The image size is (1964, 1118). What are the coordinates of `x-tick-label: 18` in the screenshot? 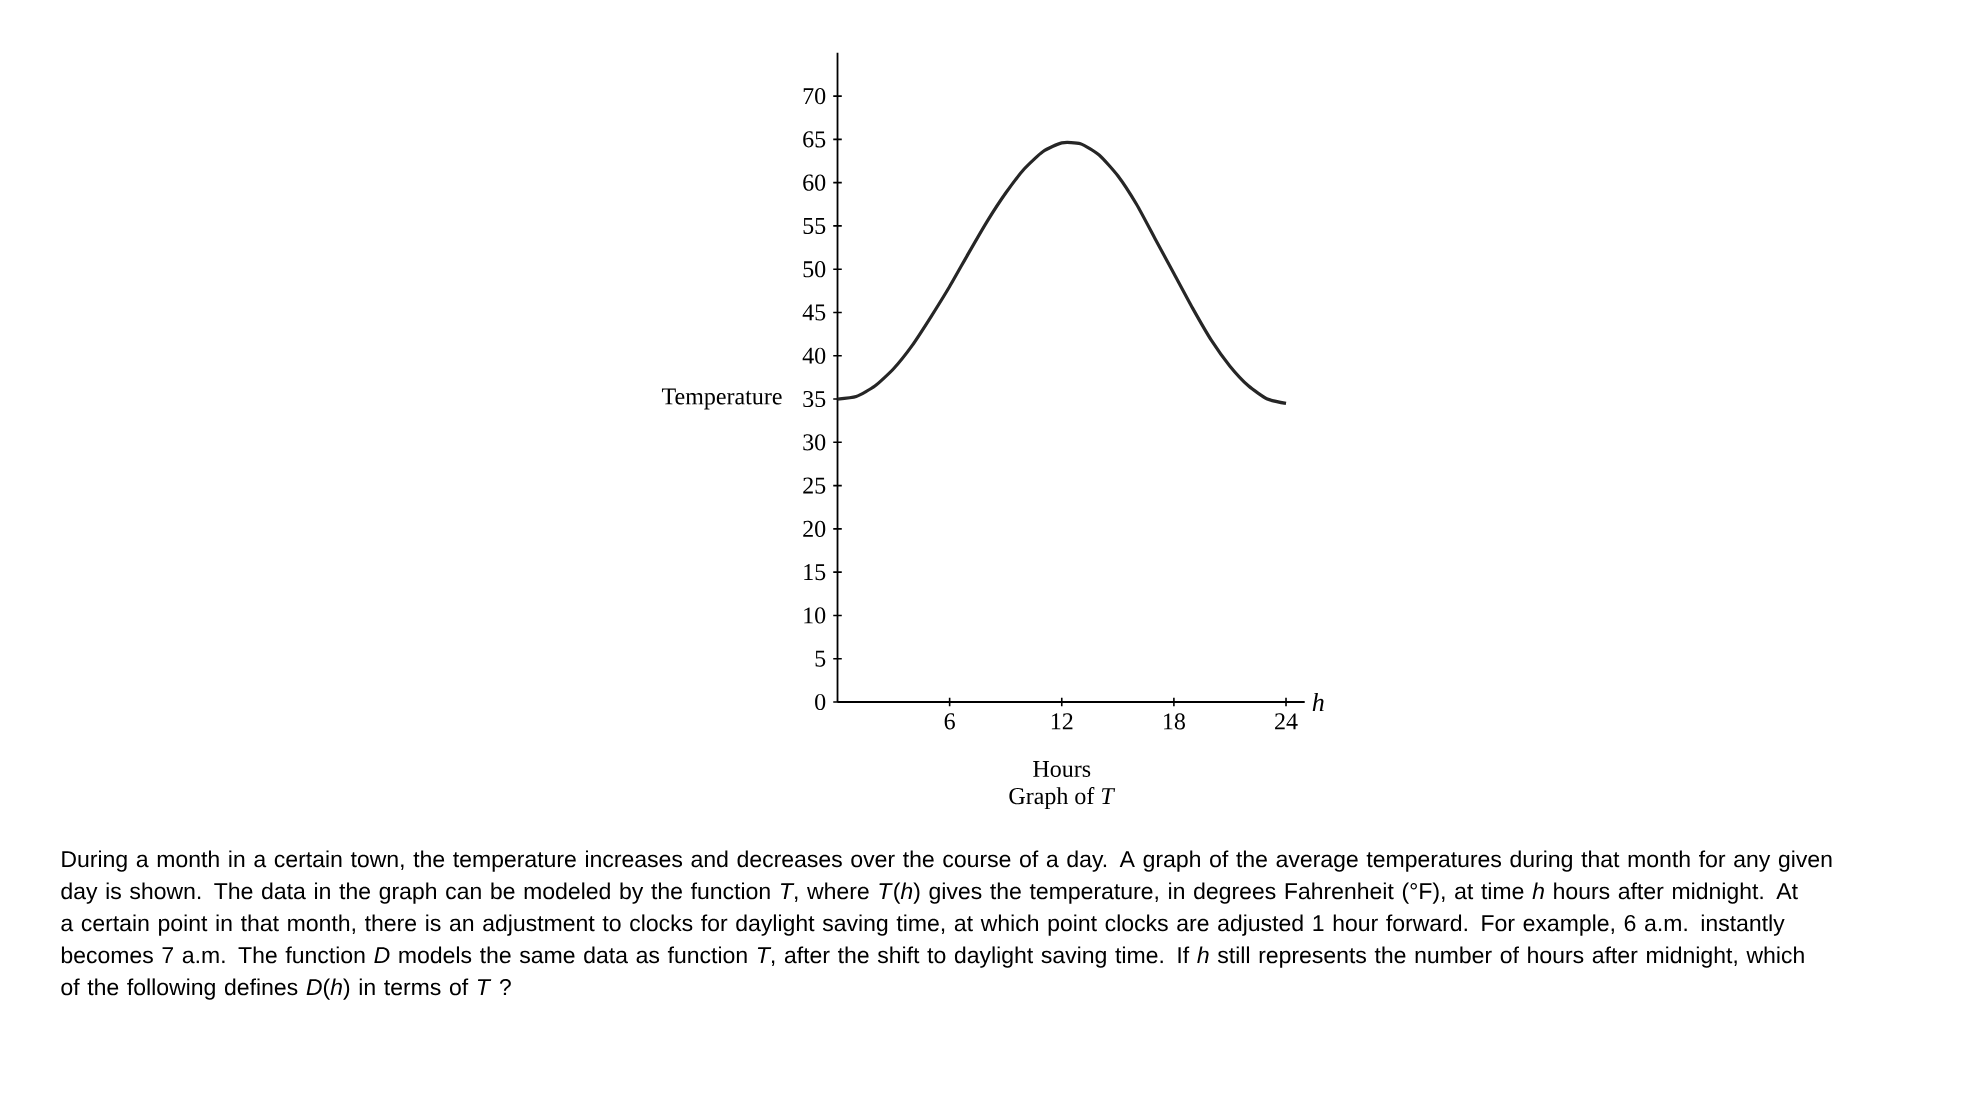 It's located at (1174, 721).